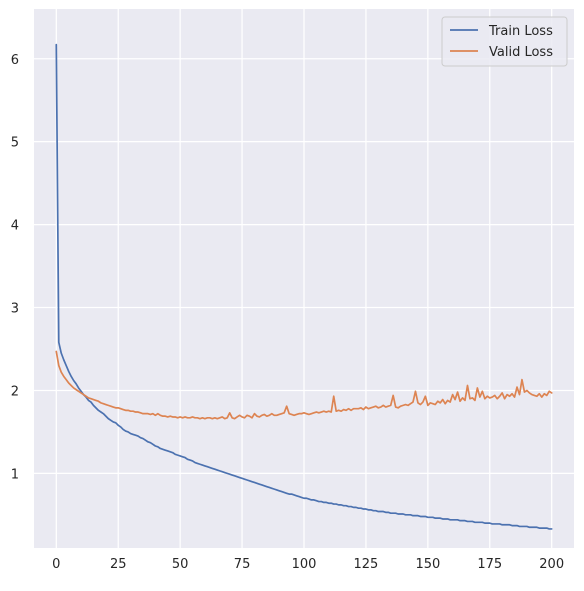  Describe the element at coordinates (489, 564) in the screenshot. I see `x-tick-label: 175` at that location.